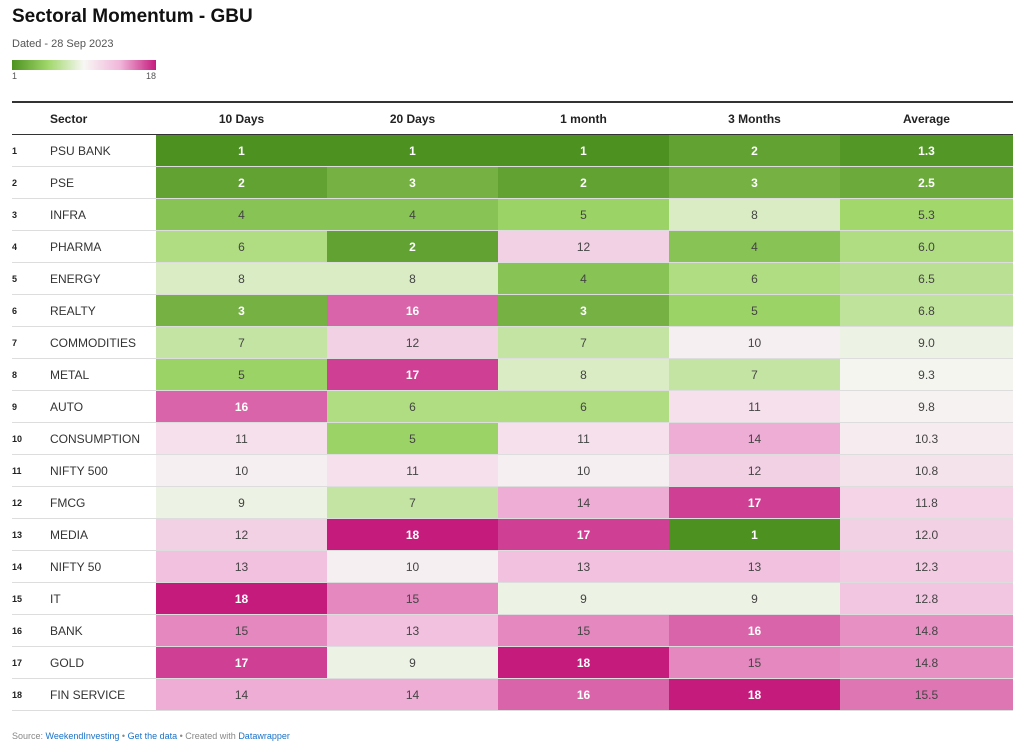 Image resolution: width=1024 pixels, height=747 pixels. I want to click on table-row: 11 NIFTY 500 10 11 10 12 10.8, so click(513, 470).